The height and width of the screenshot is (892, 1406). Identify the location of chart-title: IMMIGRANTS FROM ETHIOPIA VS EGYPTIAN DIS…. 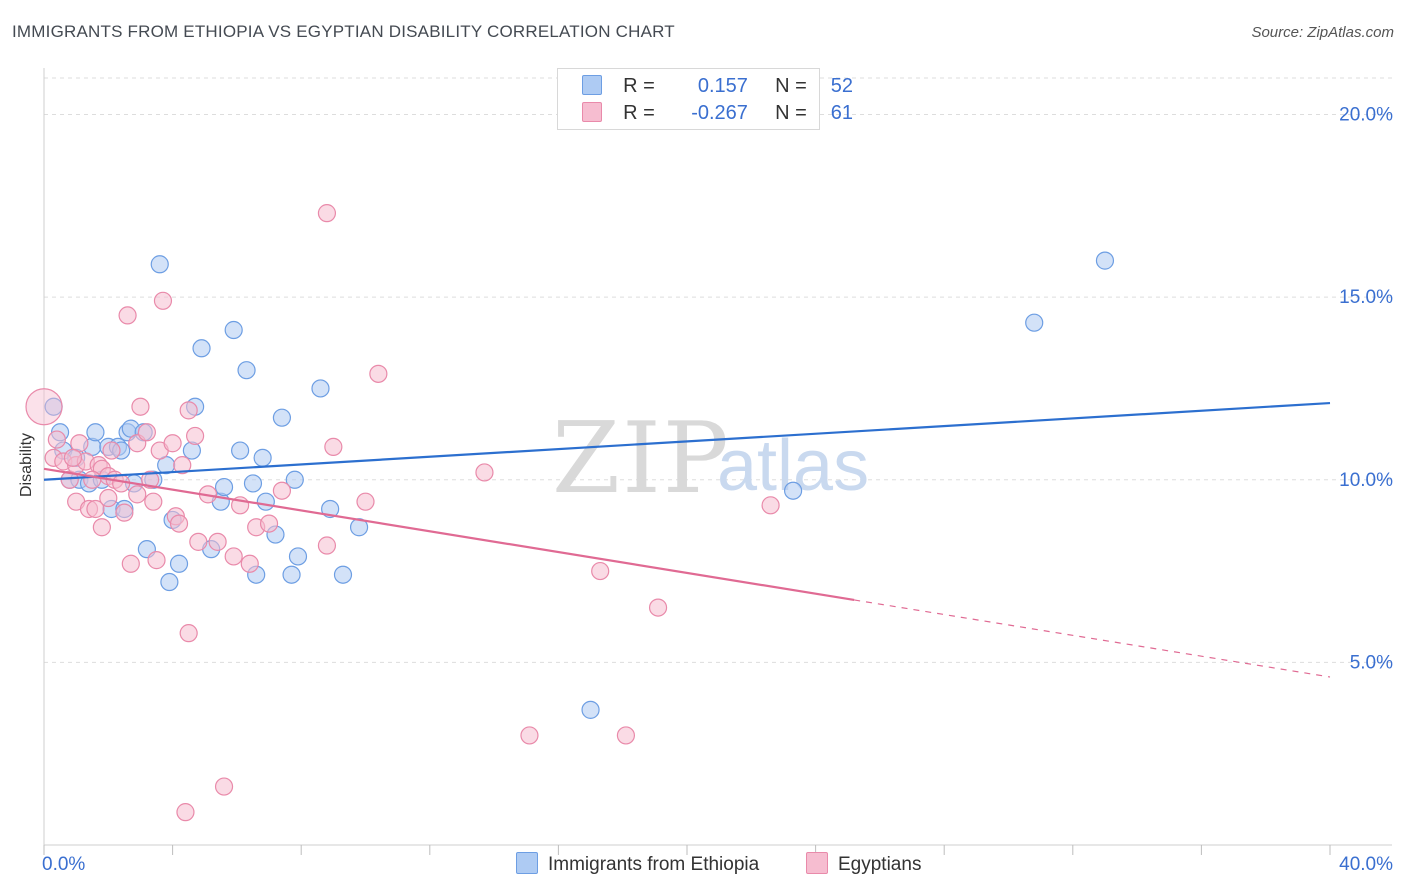
(343, 31).